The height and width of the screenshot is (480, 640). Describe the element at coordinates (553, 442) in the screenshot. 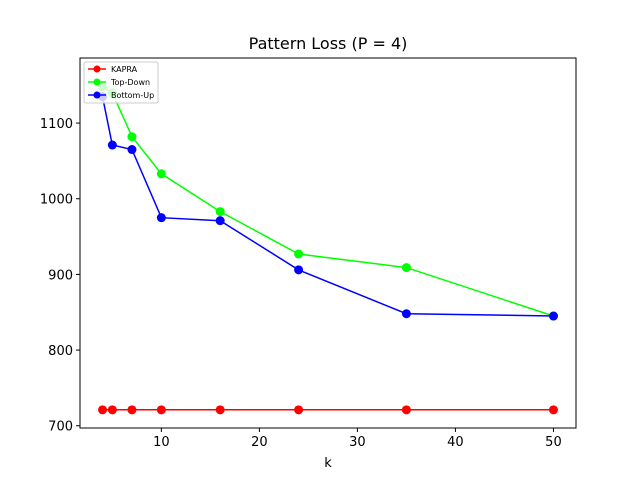

I see `x-tick-label: 50` at that location.